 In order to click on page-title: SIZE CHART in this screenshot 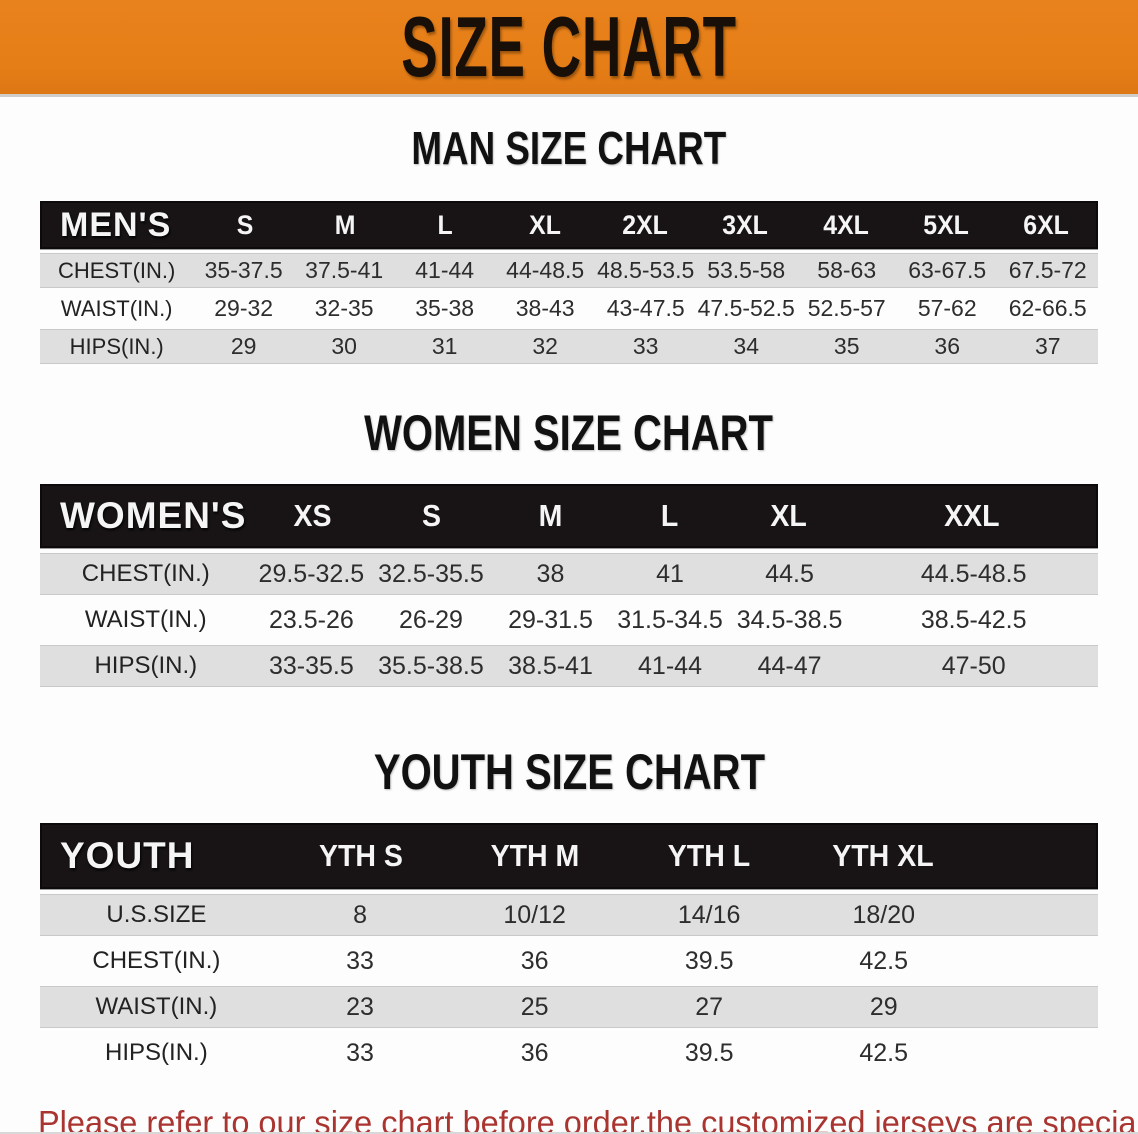, I will do `click(569, 47)`.